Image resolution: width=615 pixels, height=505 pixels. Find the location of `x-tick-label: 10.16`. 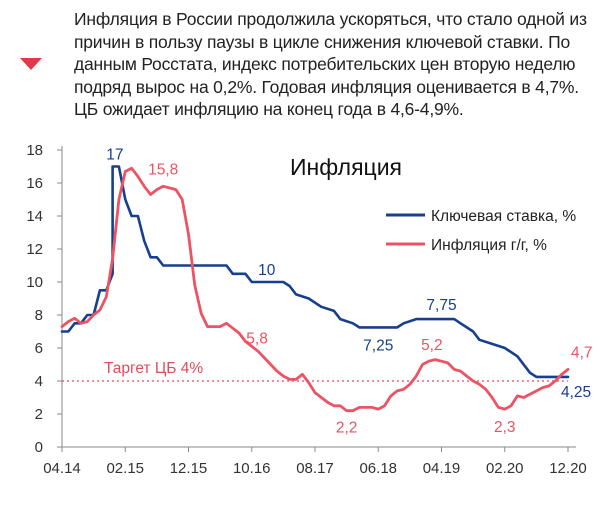

x-tick-label: 10.16 is located at coordinates (252, 468).